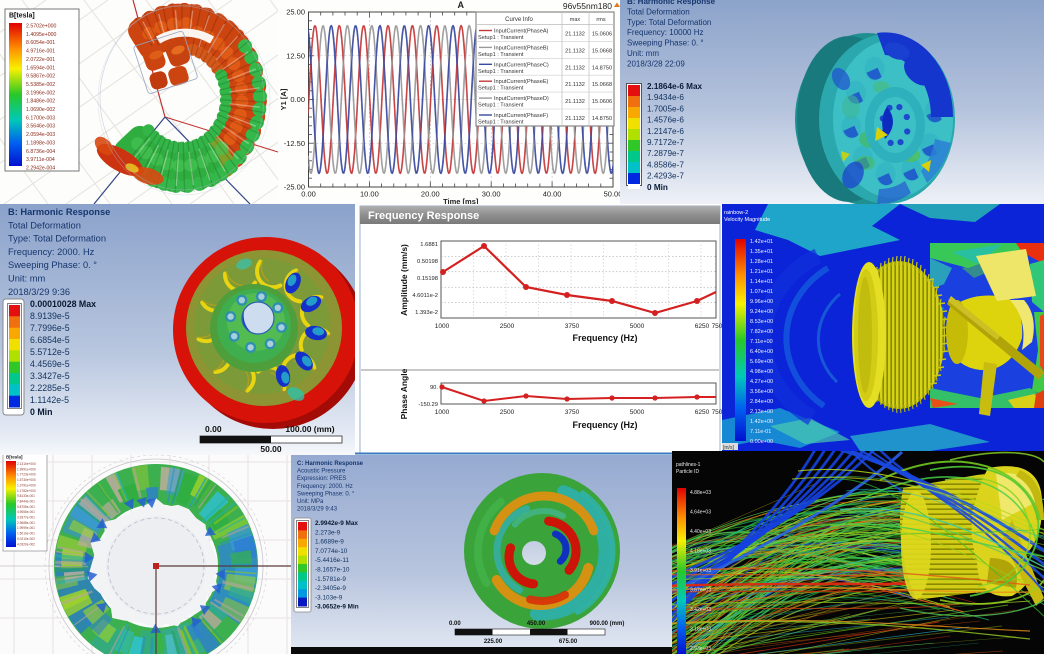 This screenshot has width=1044, height=654. I want to click on svg-text: 4.4569e-5, so click(50, 364).